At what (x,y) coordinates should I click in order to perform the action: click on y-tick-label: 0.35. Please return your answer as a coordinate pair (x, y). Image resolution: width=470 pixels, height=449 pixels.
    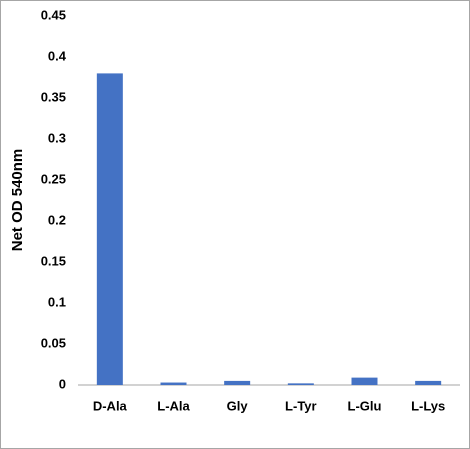
    Looking at the image, I should click on (53, 96).